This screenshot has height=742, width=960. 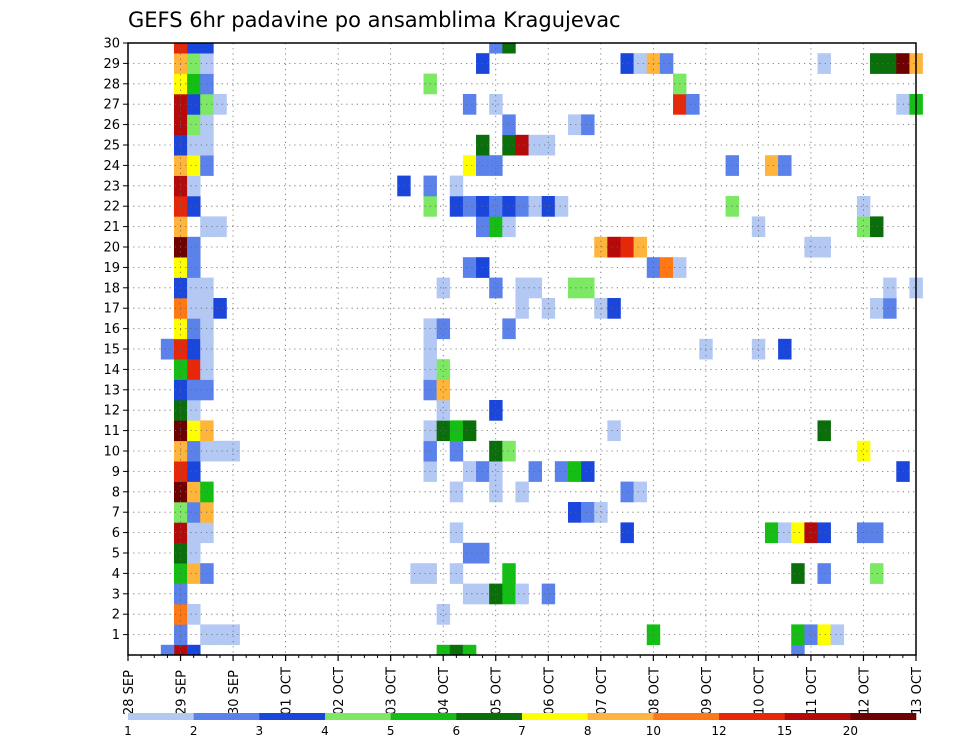 What do you see at coordinates (260, 731) in the screenshot?
I see `legend-label: 3` at bounding box center [260, 731].